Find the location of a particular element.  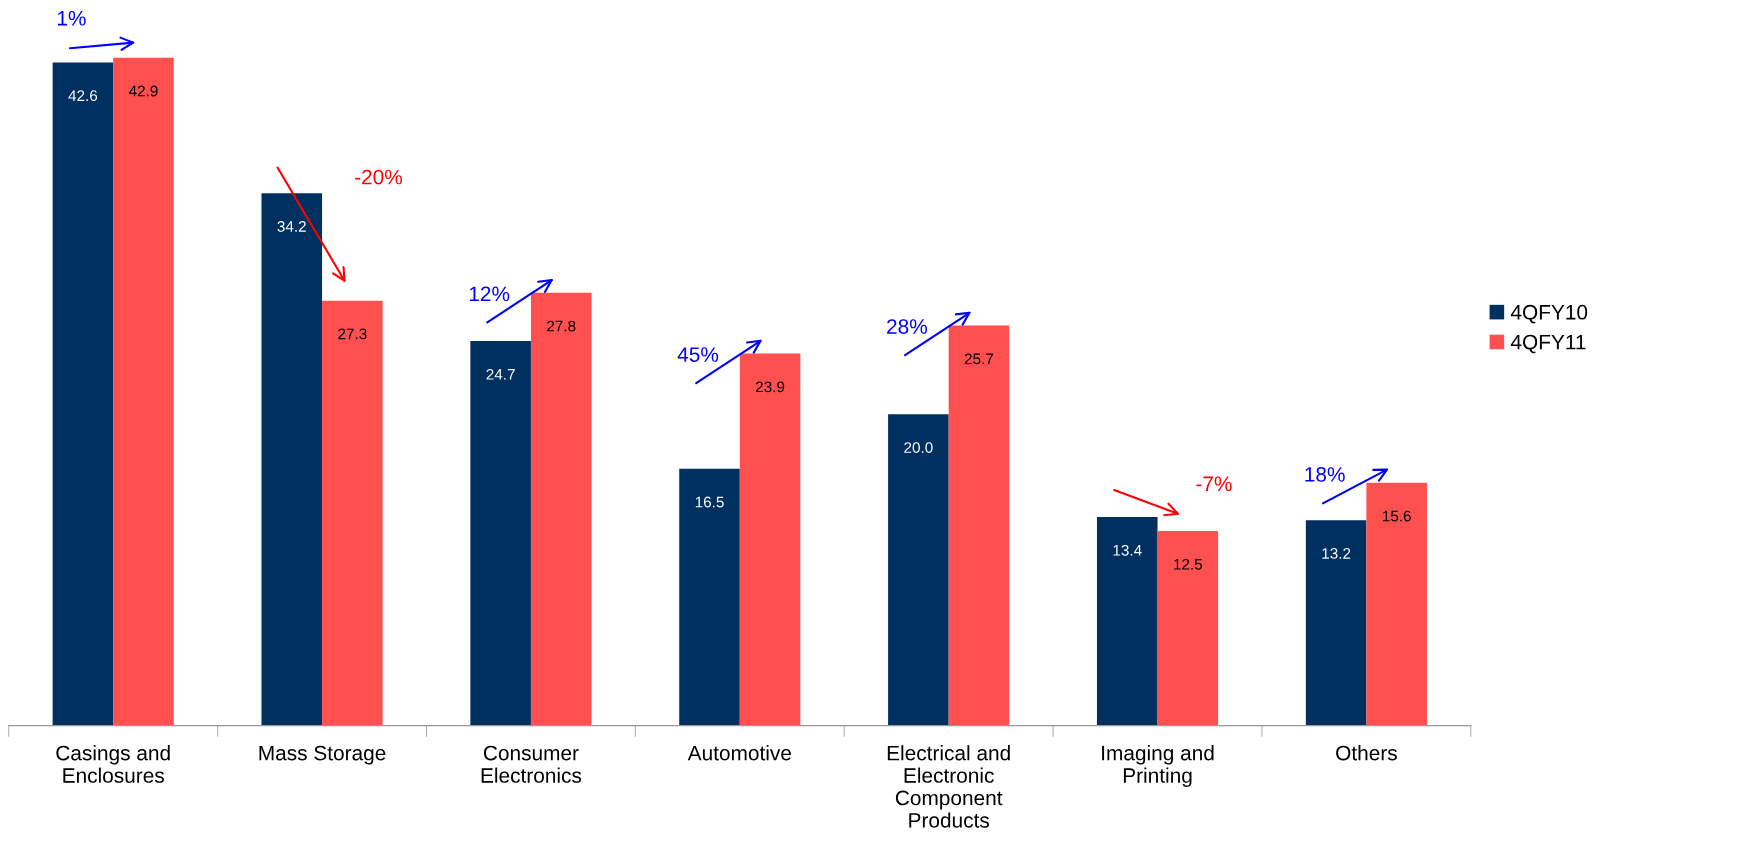

annotation: 12% is located at coordinates (489, 294).